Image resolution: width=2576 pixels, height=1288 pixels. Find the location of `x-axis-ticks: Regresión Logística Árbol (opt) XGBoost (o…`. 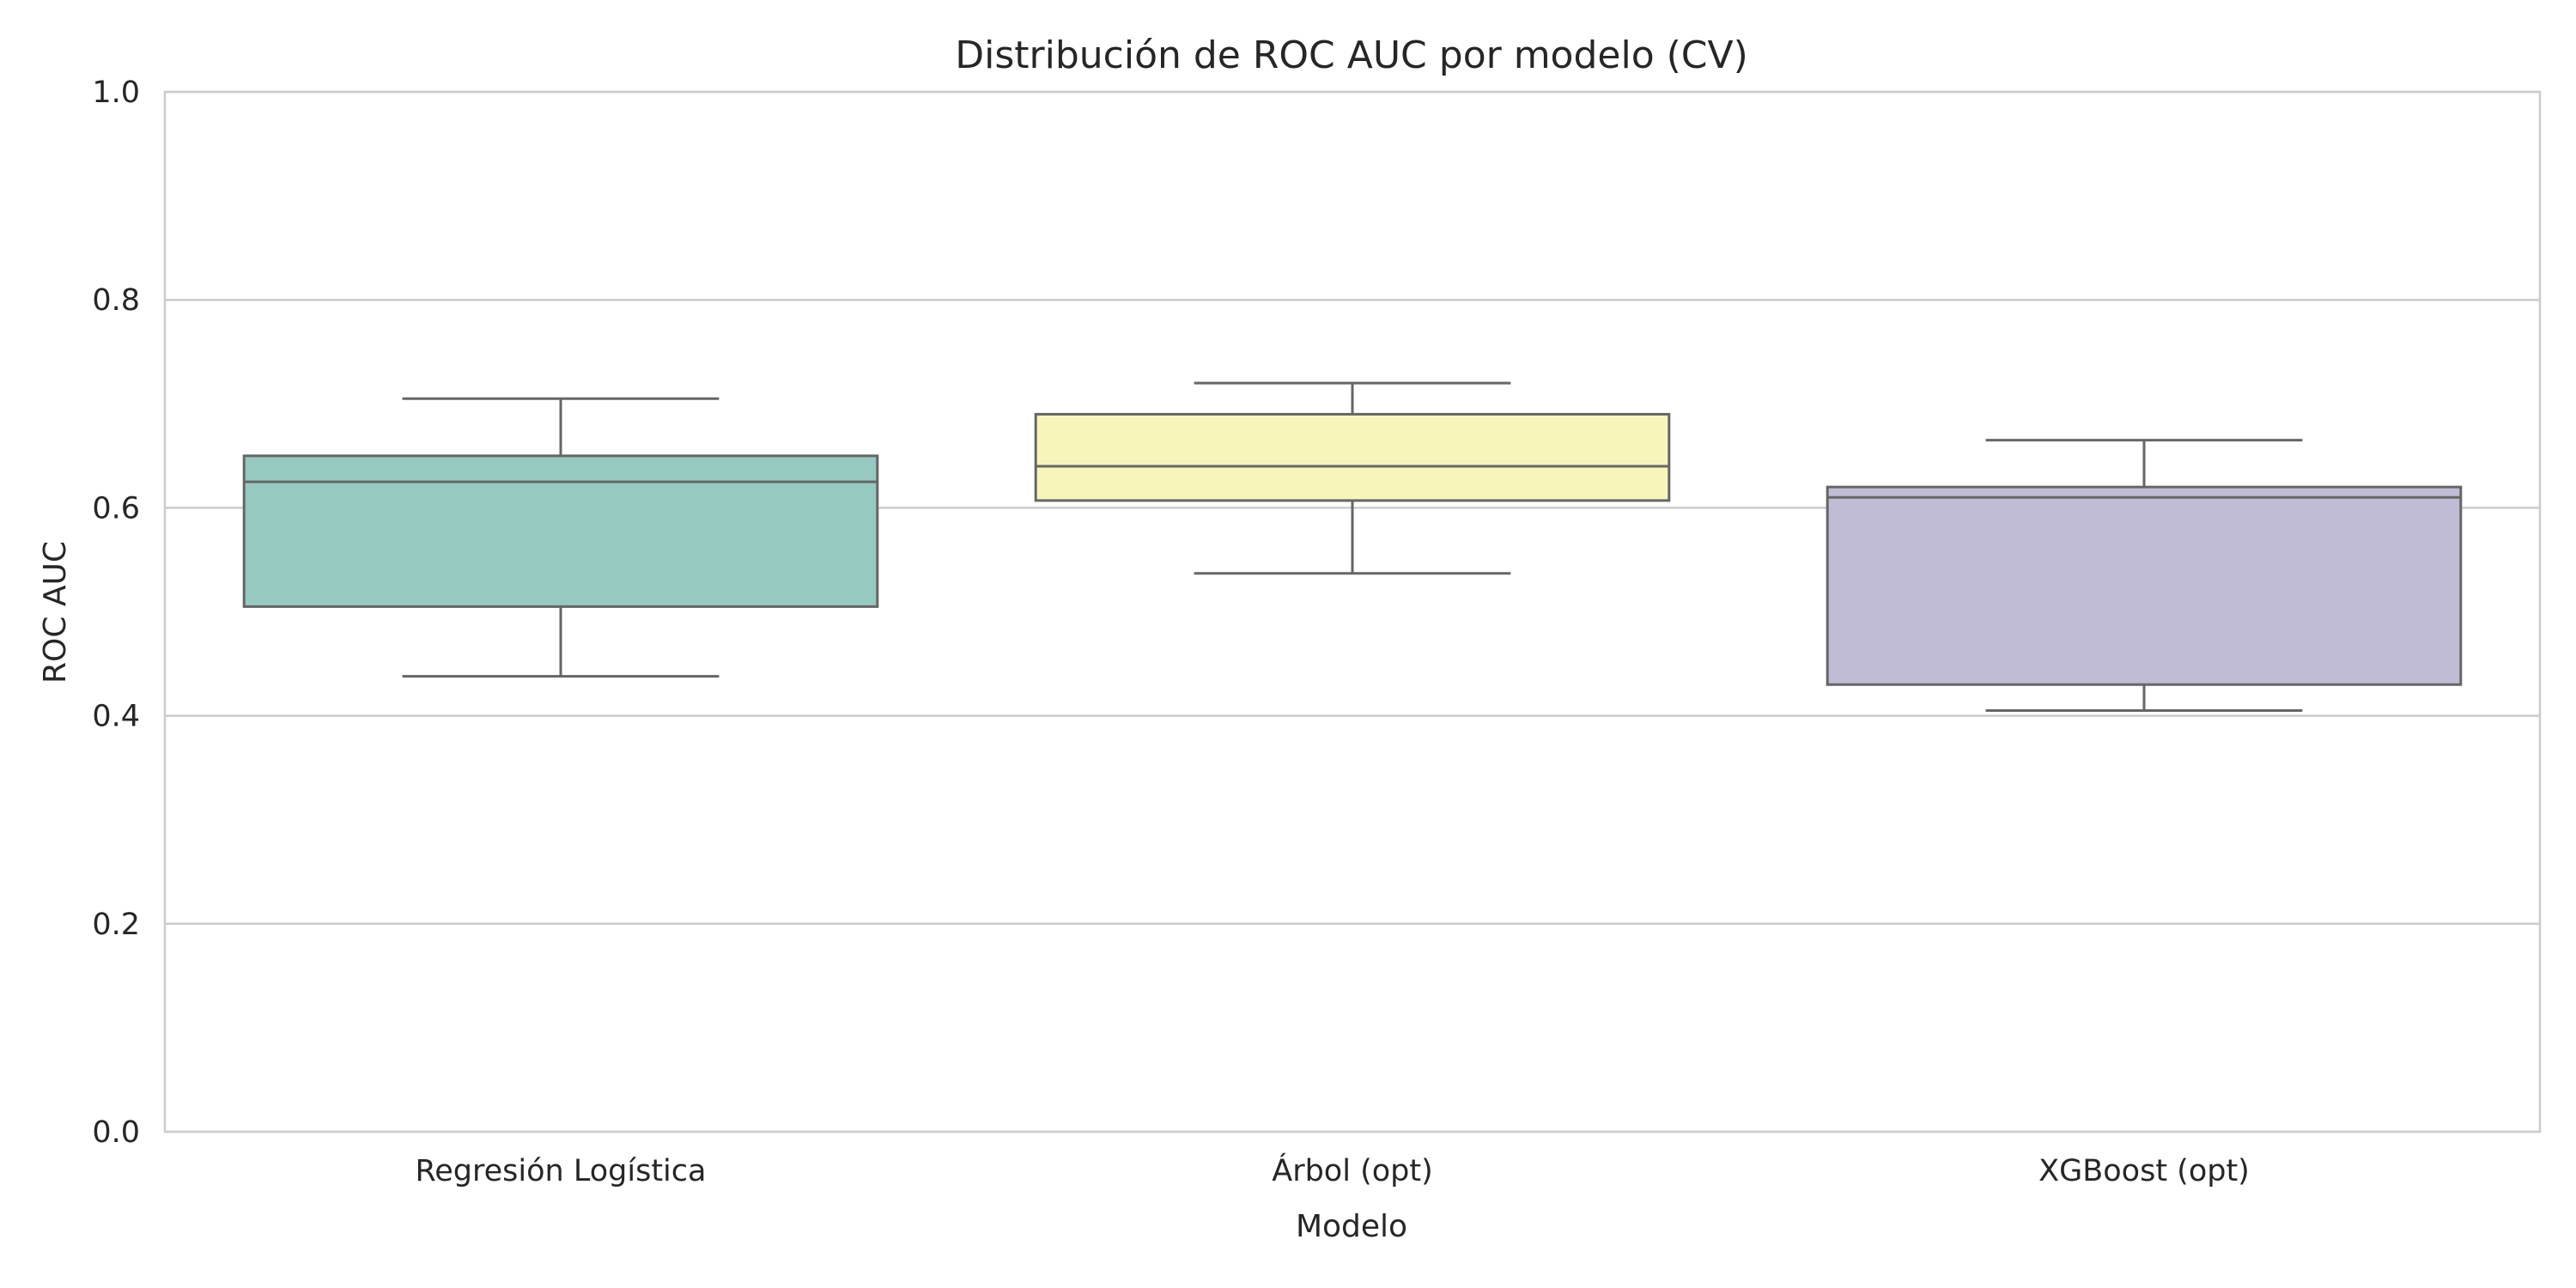

x-axis-ticks: Regresión Logística Árbol (opt) XGBoost (o… is located at coordinates (1333, 1170).